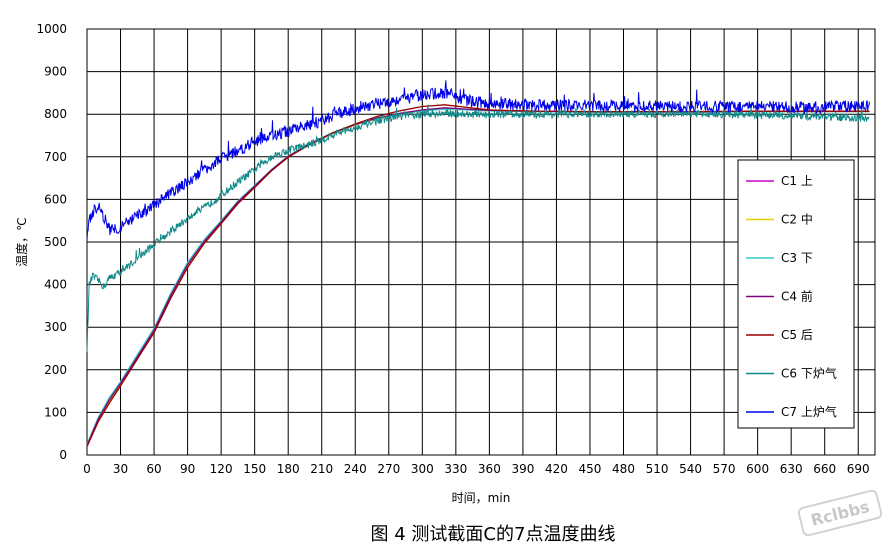 Image resolution: width=892 pixels, height=550 pixels. I want to click on y-tick-label: 300, so click(55, 327).